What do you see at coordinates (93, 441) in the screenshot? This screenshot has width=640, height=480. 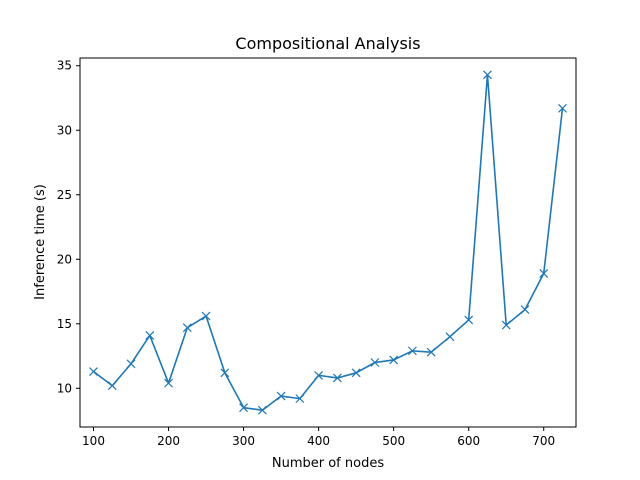 I see `x-tick-label: 100` at bounding box center [93, 441].